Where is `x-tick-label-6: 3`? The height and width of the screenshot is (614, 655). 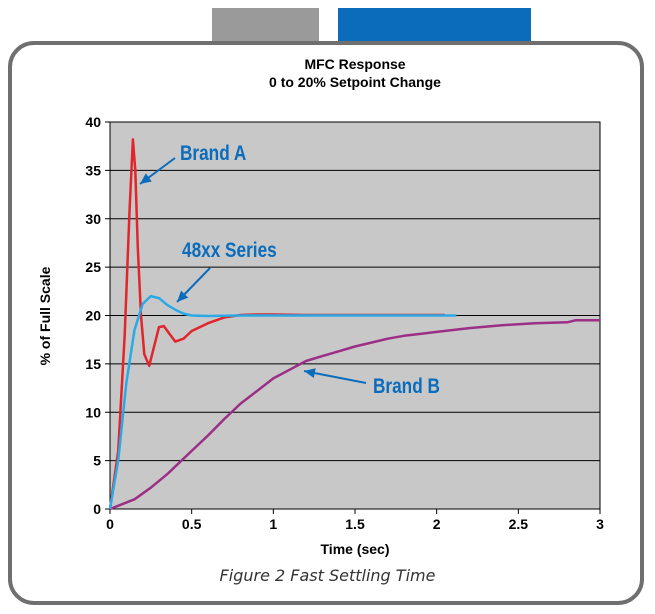
x-tick-label-6: 3 is located at coordinates (600, 524).